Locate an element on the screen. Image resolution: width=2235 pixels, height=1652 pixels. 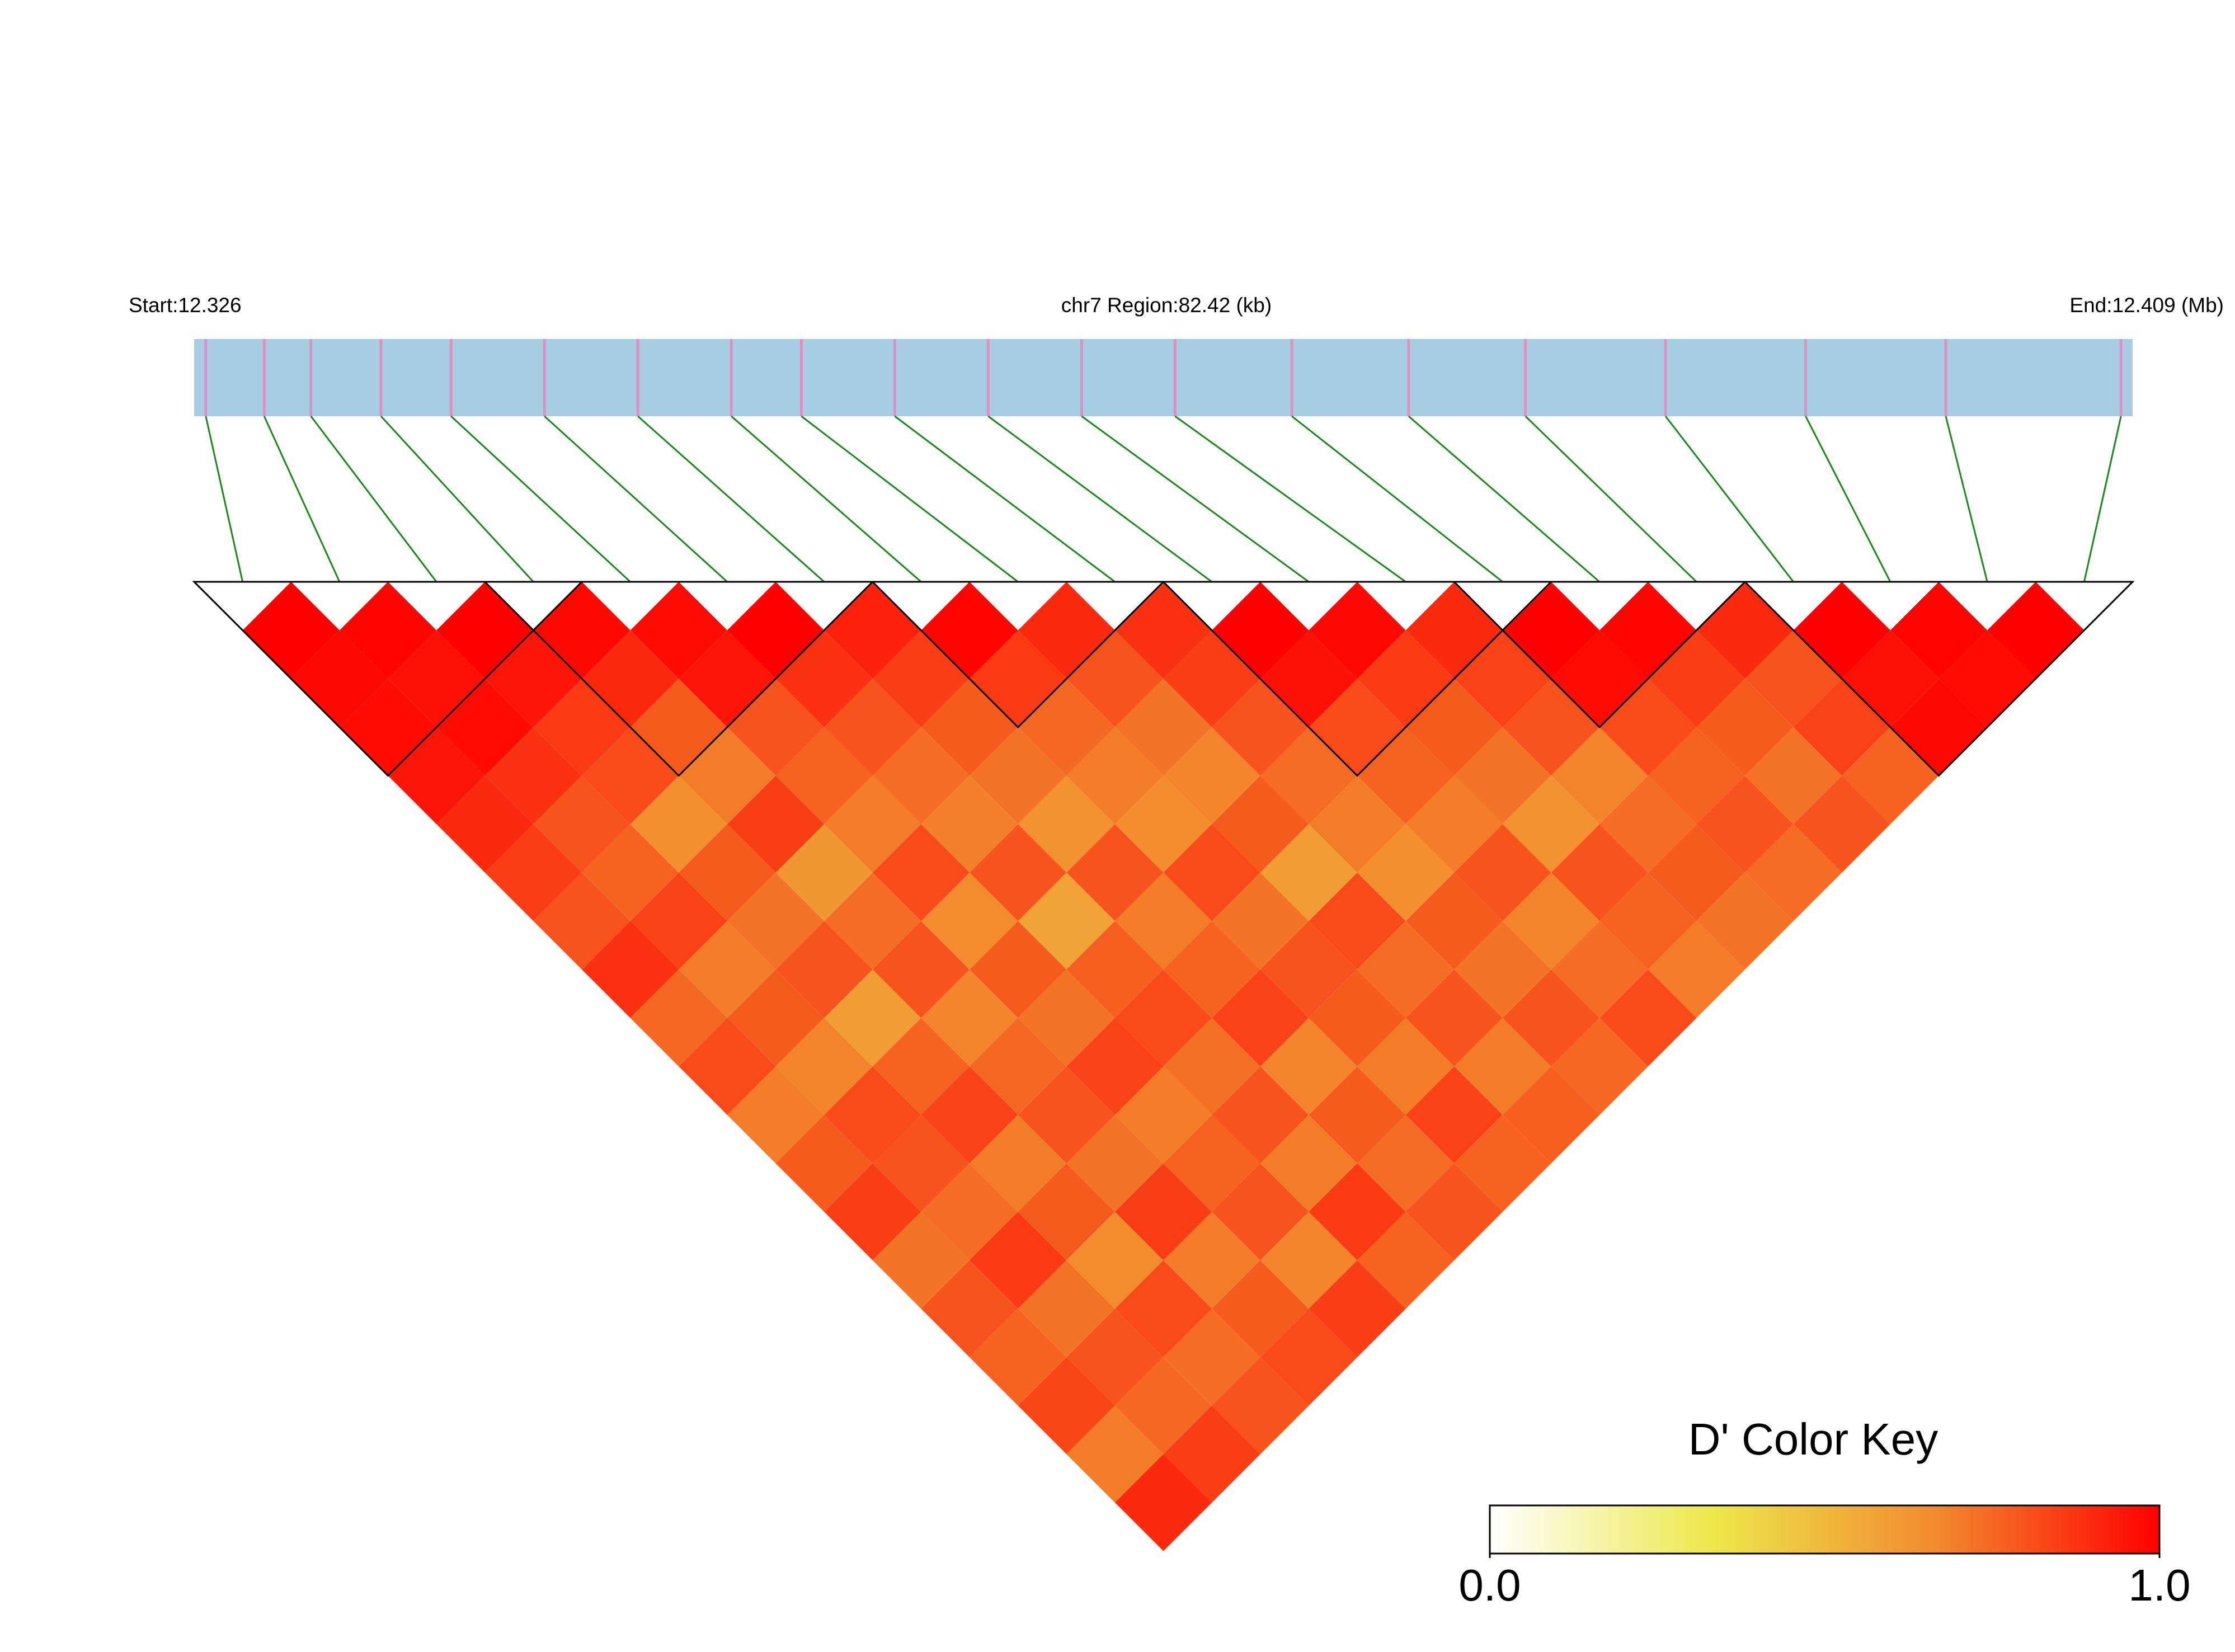
color-key-label: 0.0 is located at coordinates (1489, 1585).